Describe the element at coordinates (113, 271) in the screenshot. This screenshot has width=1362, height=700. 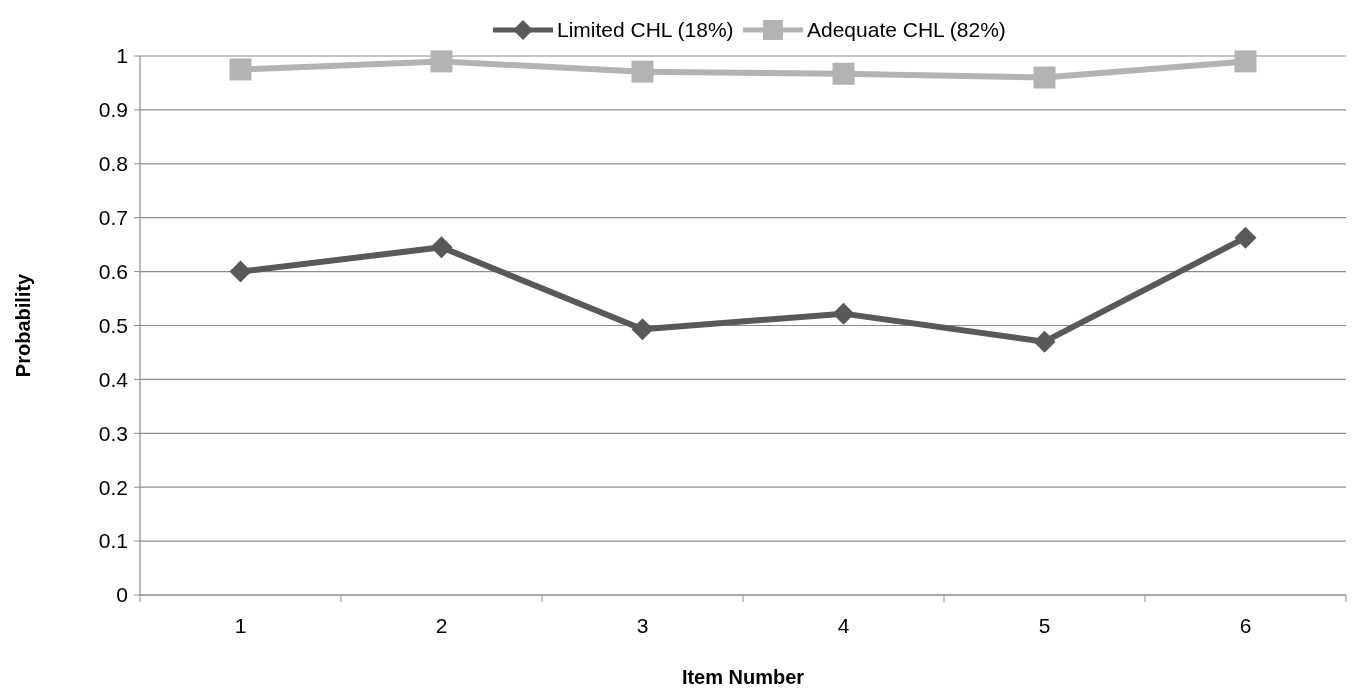
I see `y-tick-label: 0.6` at that location.